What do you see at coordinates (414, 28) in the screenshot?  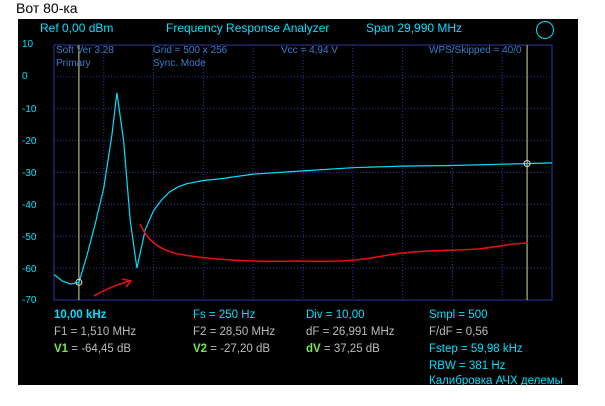 I see `span-label: Span 29,990 MHz` at bounding box center [414, 28].